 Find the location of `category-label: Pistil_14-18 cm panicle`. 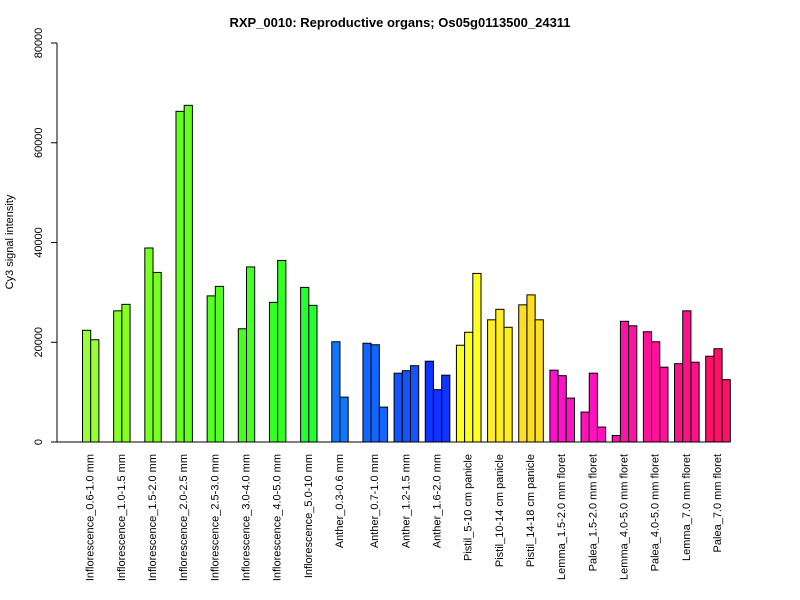

category-label: Pistil_14-18 cm panicle is located at coordinates (531, 510).